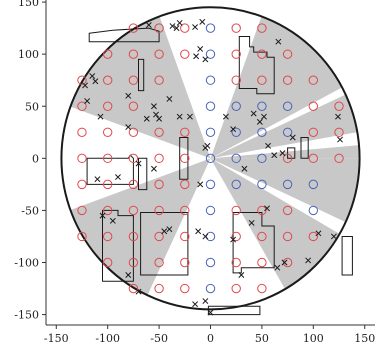 The width and height of the screenshot is (376, 355). I want to click on x-tick-label-0: -150, so click(56, 338).